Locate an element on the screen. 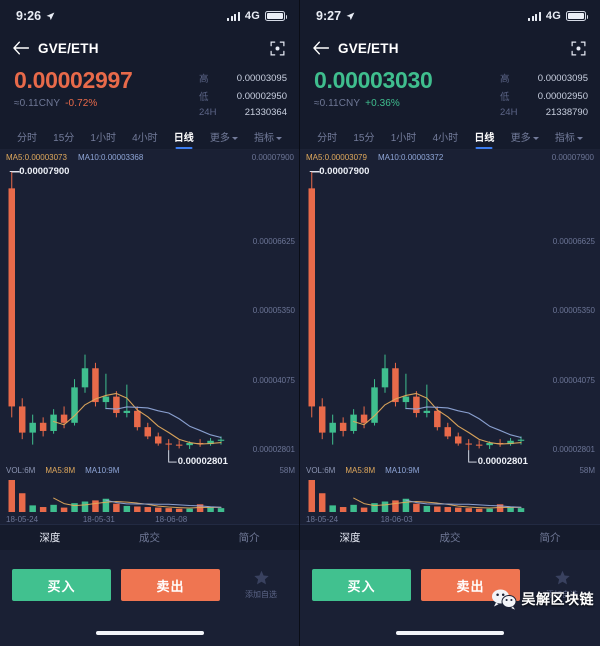 The width and height of the screenshot is (600, 646). action-bar: 买入 卖出 添加自选 is located at coordinates (149, 585).